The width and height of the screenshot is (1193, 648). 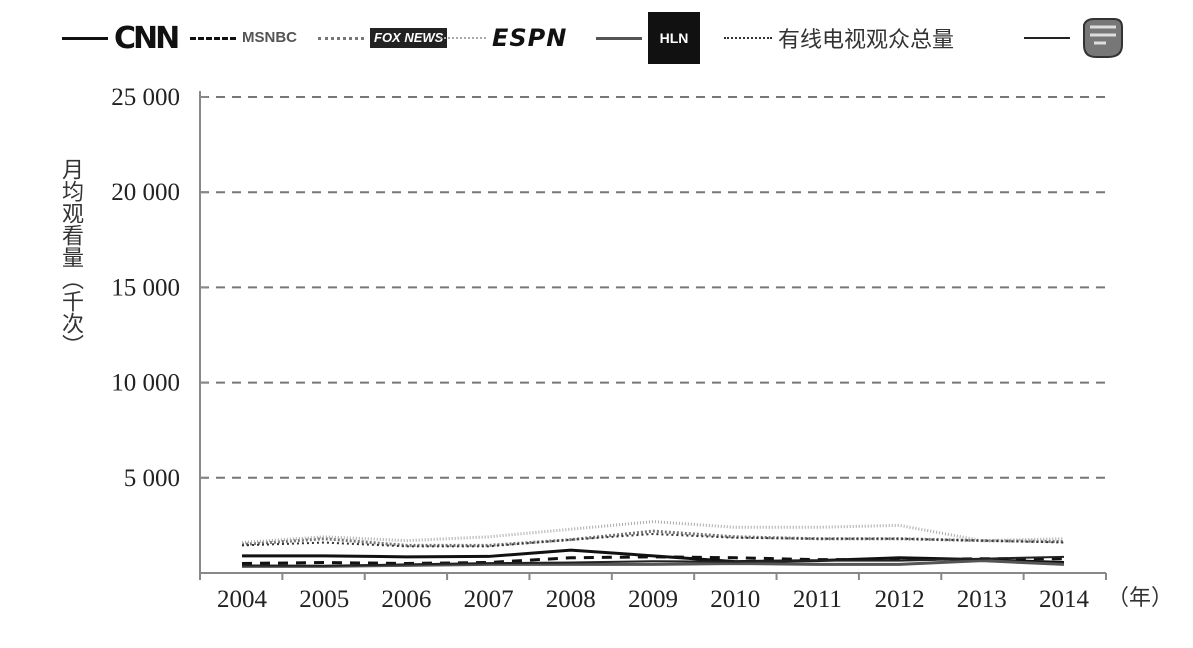 I want to click on series-line-fox, so click(x=653, y=538).